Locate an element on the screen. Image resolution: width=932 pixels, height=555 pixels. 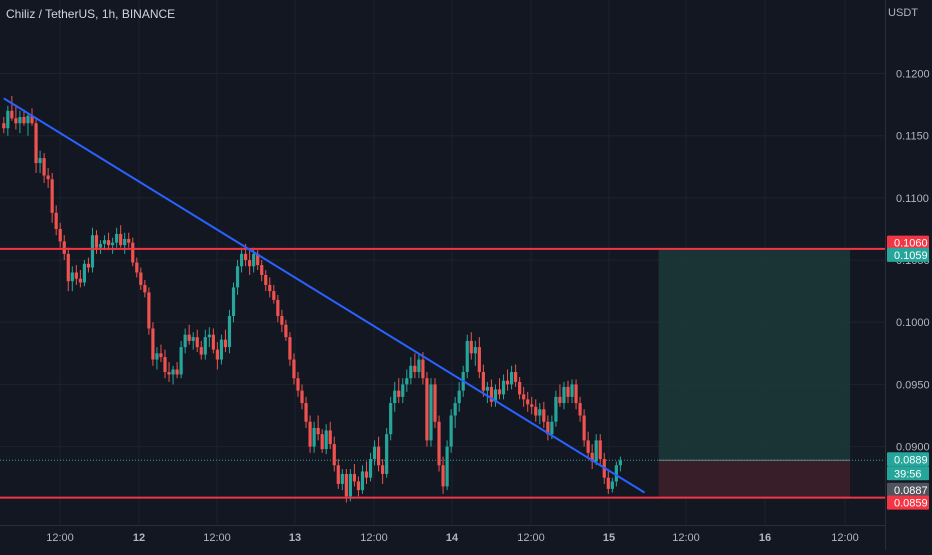
y-tick-label: 0.0900 is located at coordinates (913, 448).